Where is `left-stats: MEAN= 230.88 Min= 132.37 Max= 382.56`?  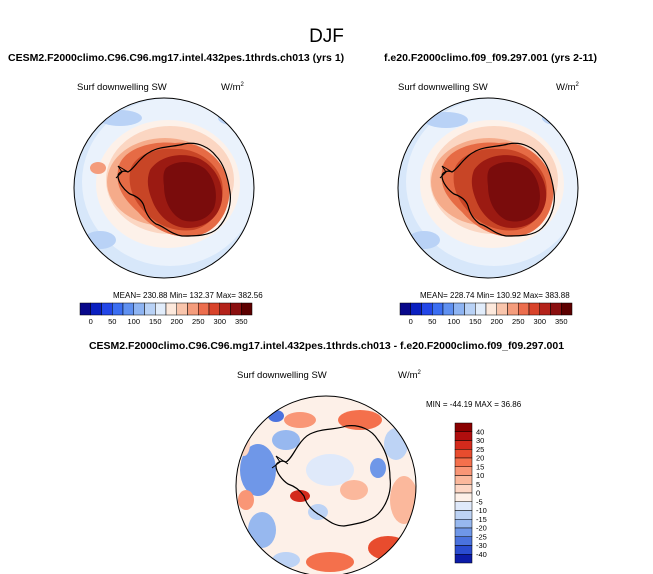
left-stats: MEAN= 230.88 Min= 132.37 Max= 382.56 is located at coordinates (188, 295).